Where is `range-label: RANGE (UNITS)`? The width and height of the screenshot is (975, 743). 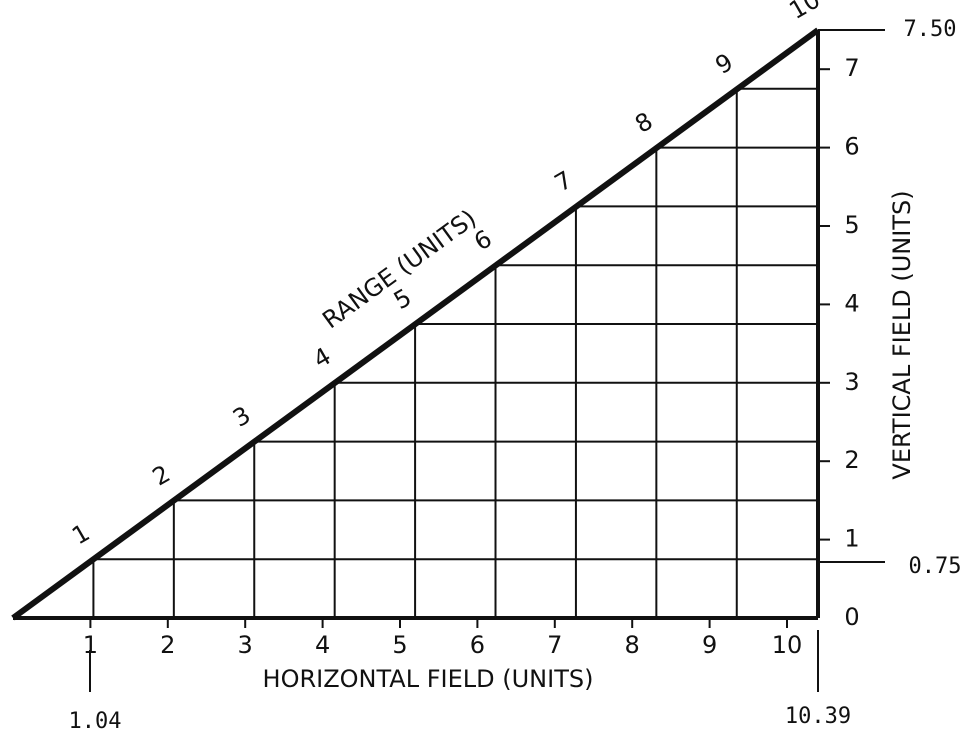 range-label: RANGE (UNITS) is located at coordinates (399, 269).